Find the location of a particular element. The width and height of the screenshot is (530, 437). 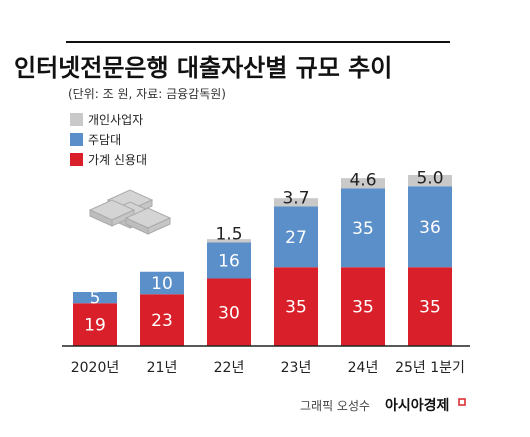

bar-주담대-23년 is located at coordinates (296, 237).